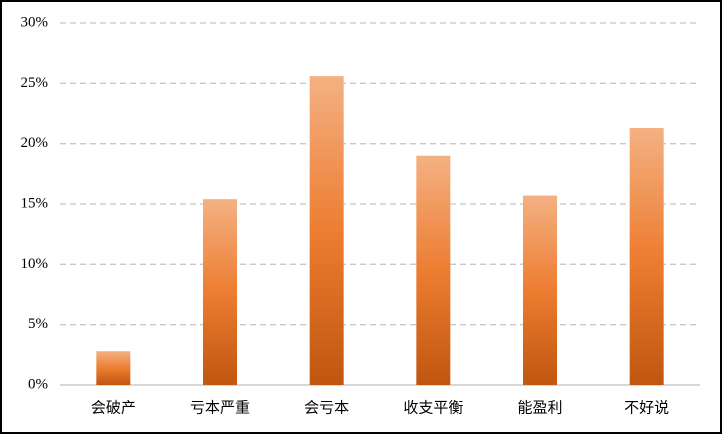 This screenshot has width=722, height=434. What do you see at coordinates (539, 407) in the screenshot?
I see `x-tick-label: 能盈利` at bounding box center [539, 407].